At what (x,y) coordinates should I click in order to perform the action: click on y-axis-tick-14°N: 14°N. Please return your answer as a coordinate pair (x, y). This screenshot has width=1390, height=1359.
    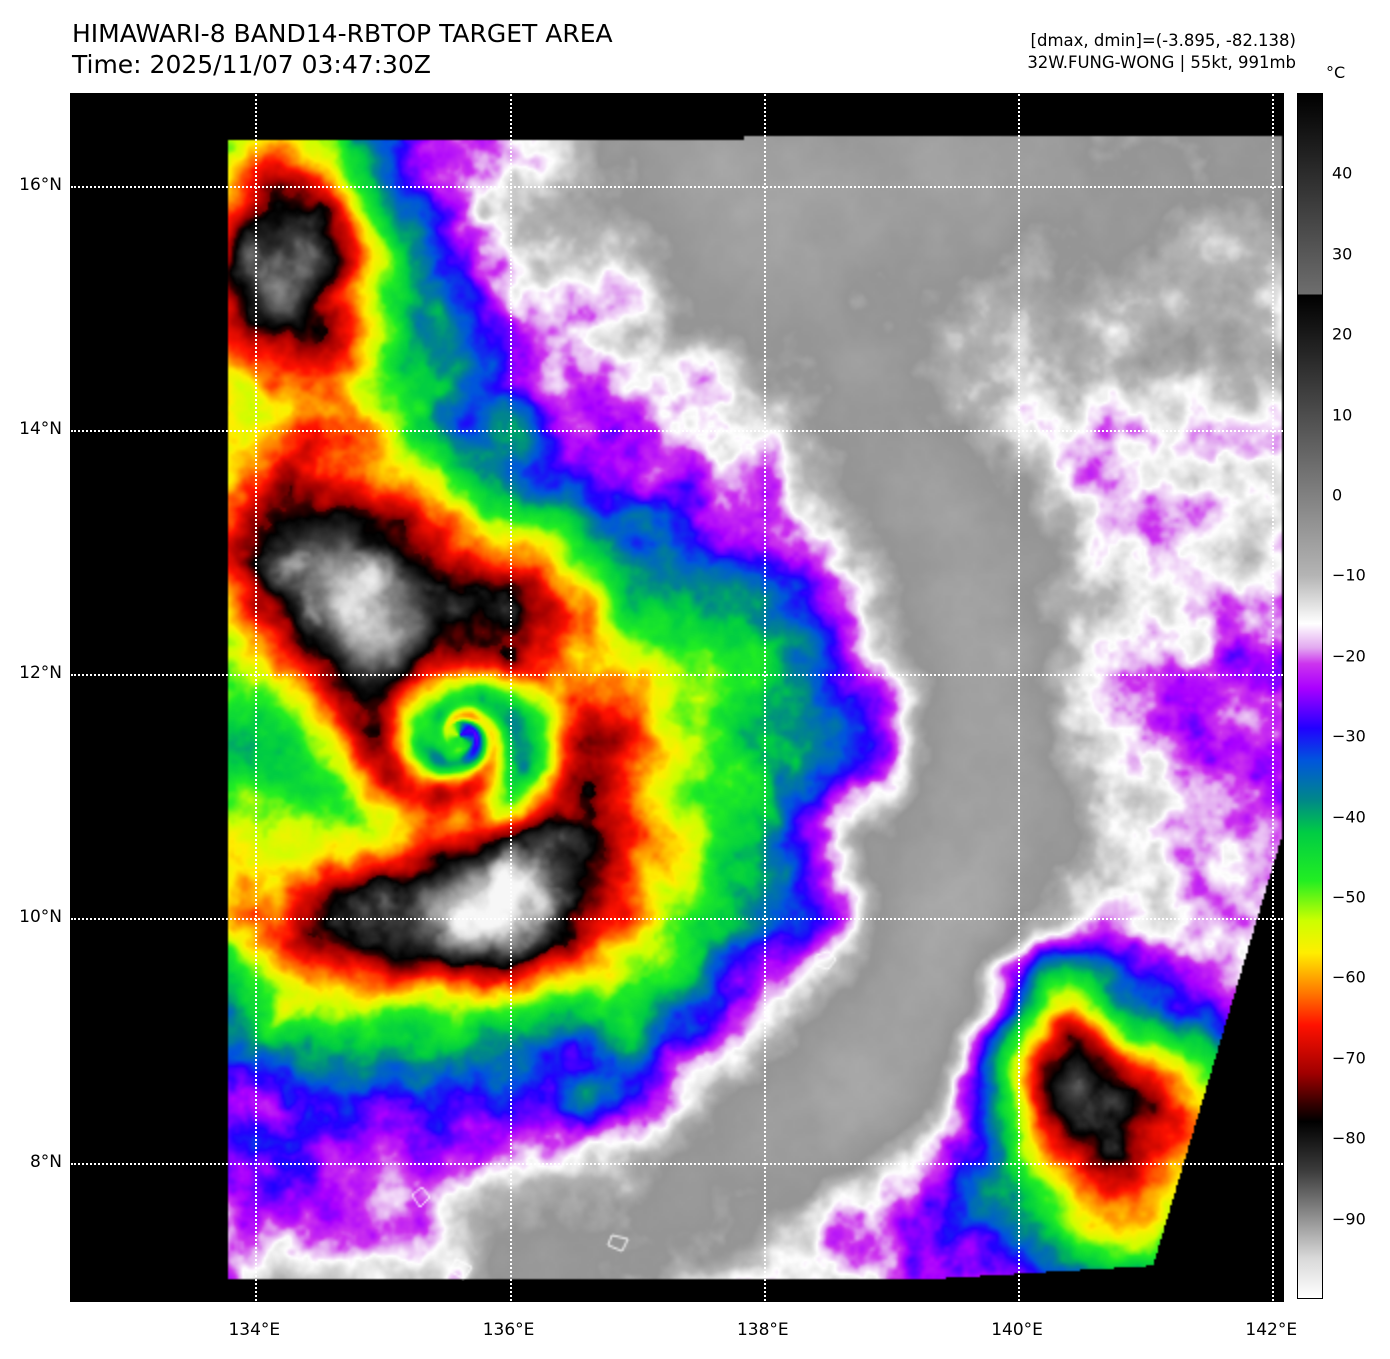
    Looking at the image, I should click on (40, 428).